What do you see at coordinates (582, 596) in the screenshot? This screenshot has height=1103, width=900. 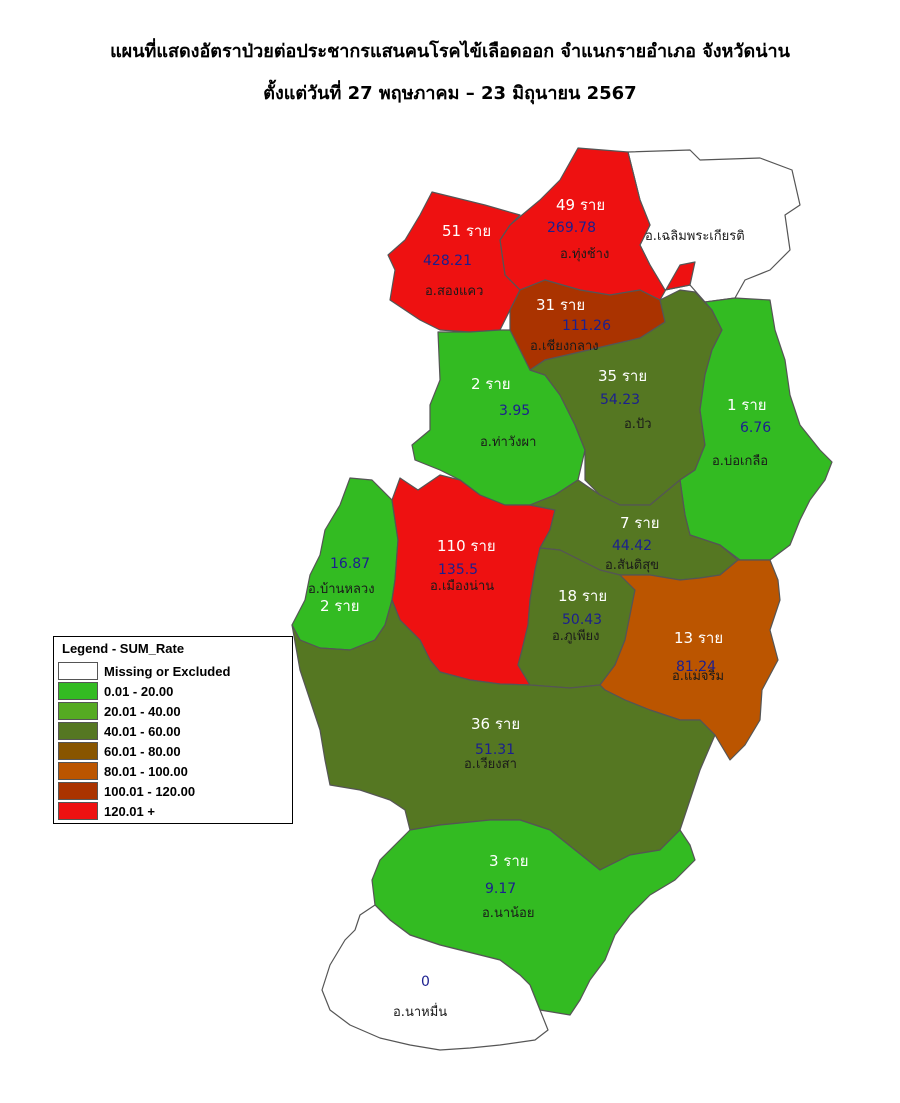 I see `cases-phu-phiang: 18 ราย` at bounding box center [582, 596].